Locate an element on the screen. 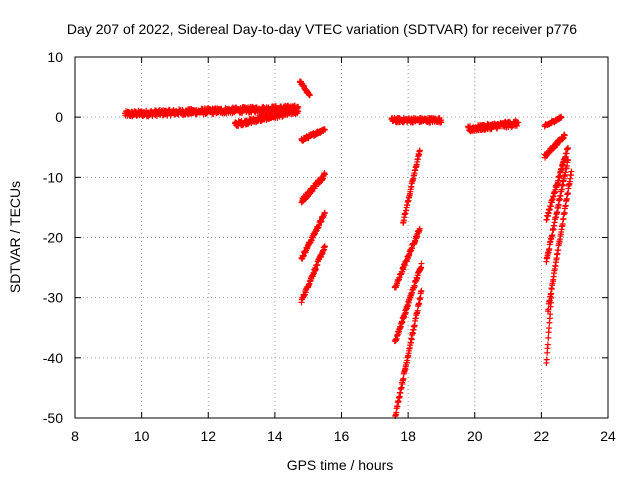  y-axis-label: SDTVAR / TECUs is located at coordinates (15, 237).